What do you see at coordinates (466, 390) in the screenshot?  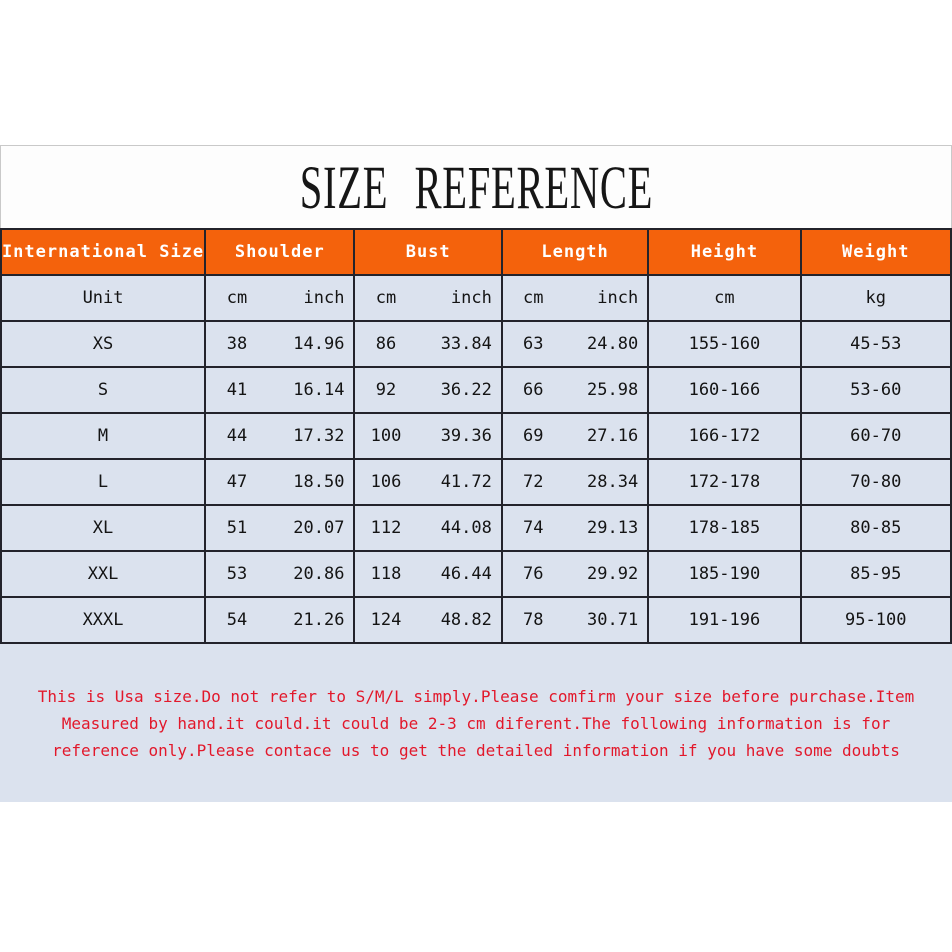 I see `bust-inch-value: 36.22` at bounding box center [466, 390].